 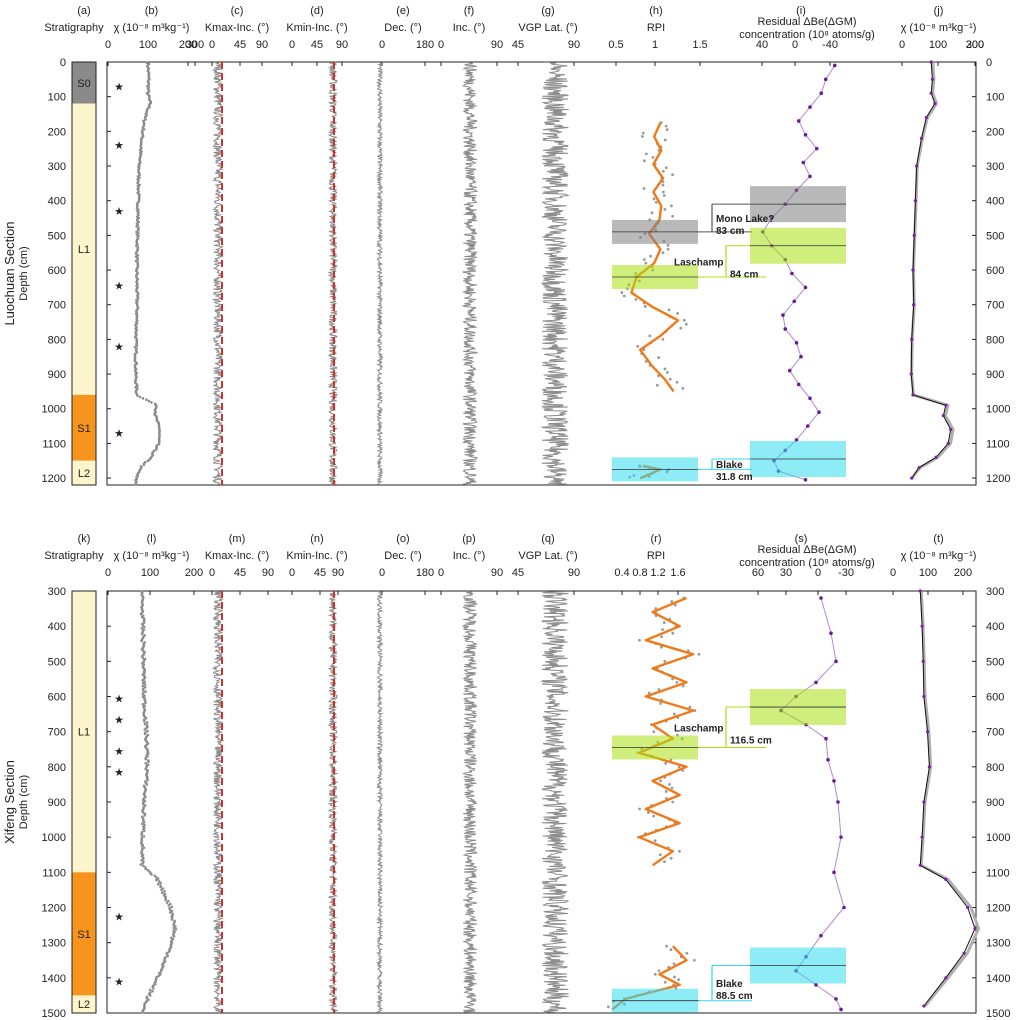 What do you see at coordinates (57, 803) in the screenshot?
I see `sec1-ytick-label-left: 900` at bounding box center [57, 803].